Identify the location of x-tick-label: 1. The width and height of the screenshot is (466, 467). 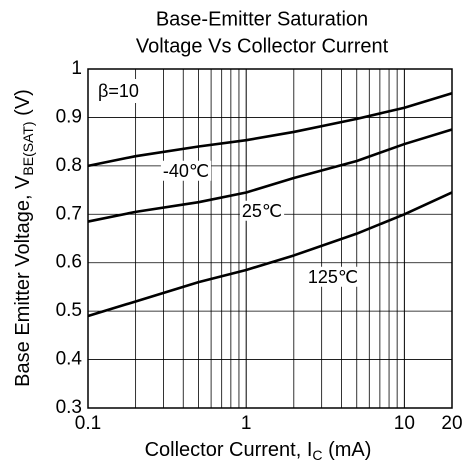
(246, 423).